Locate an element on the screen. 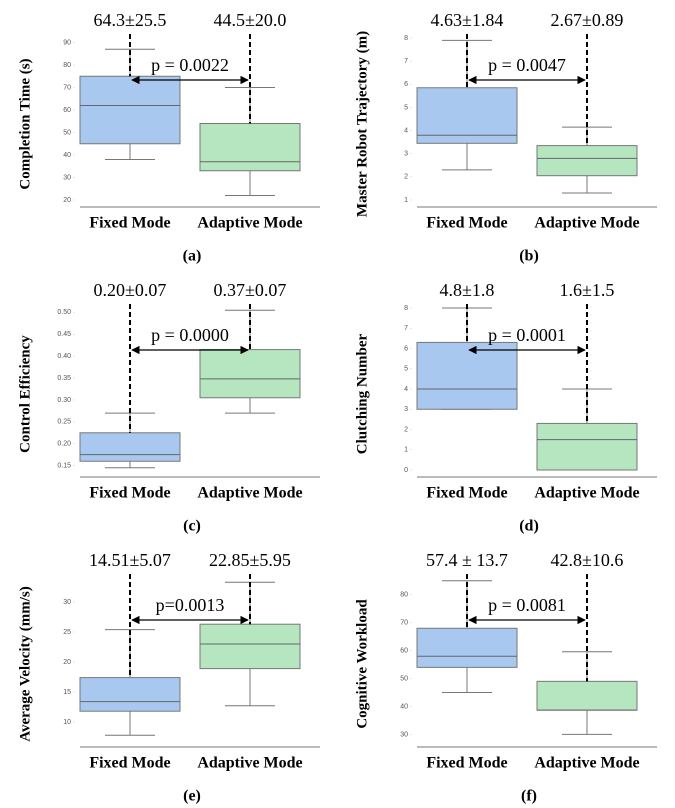  mean-annotation: 14.51±5.07 is located at coordinates (130, 560).